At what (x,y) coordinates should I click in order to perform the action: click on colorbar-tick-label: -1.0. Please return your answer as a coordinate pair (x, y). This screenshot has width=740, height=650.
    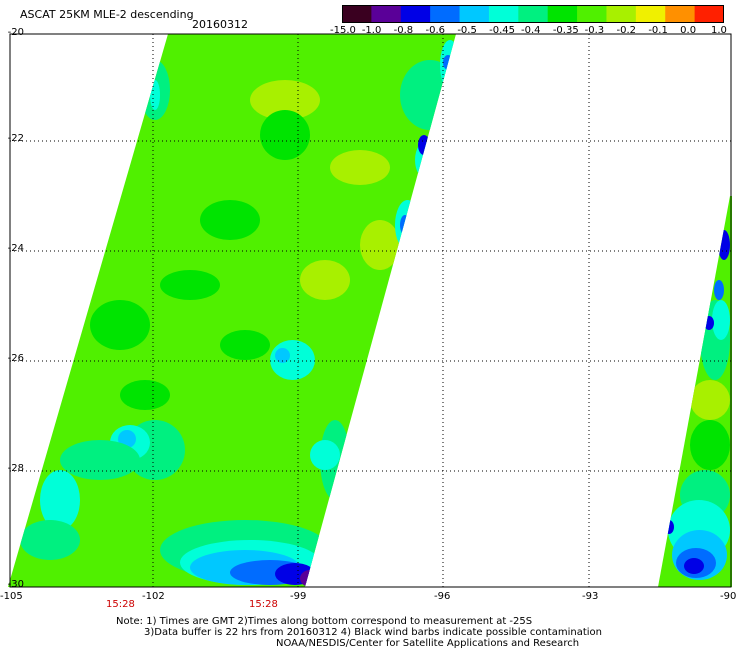
    Looking at the image, I should click on (371, 30).